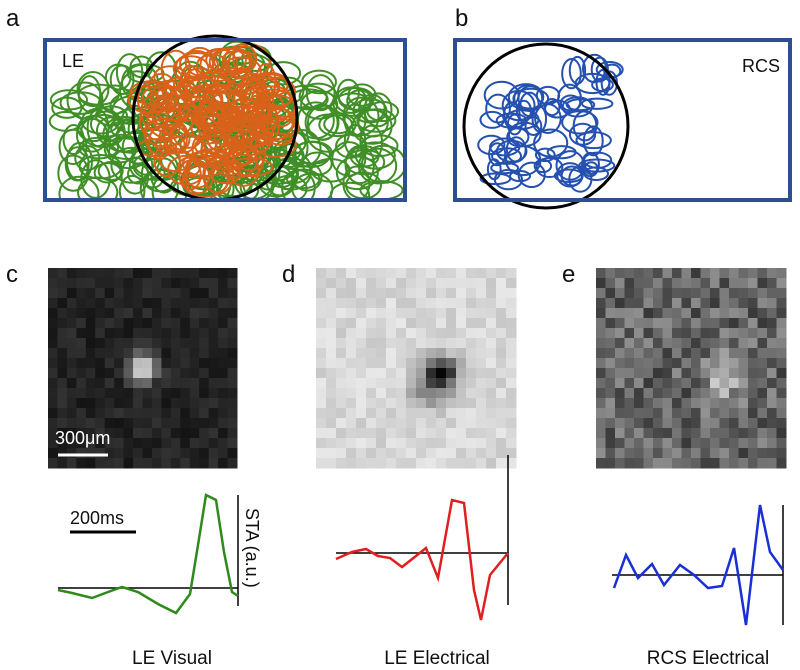 The image size is (800, 670). What do you see at coordinates (12, 274) in the screenshot?
I see `panel-label: c` at bounding box center [12, 274].